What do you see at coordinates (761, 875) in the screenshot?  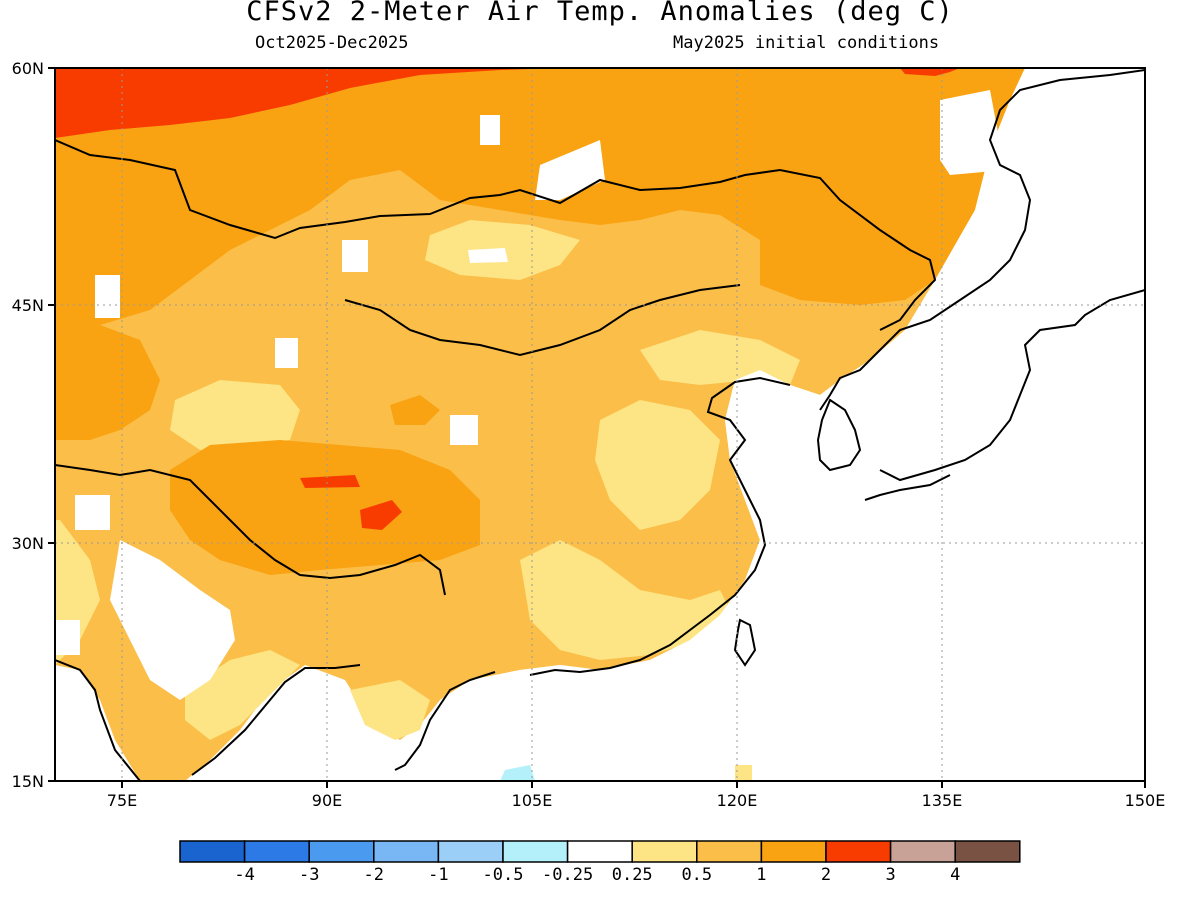 I see `colorbar-label: 1` at bounding box center [761, 875].